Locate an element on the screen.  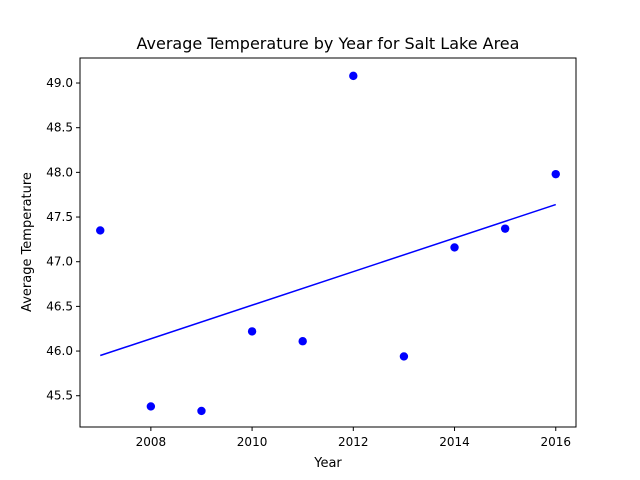
x-tick-label: 2008 is located at coordinates (151, 442).